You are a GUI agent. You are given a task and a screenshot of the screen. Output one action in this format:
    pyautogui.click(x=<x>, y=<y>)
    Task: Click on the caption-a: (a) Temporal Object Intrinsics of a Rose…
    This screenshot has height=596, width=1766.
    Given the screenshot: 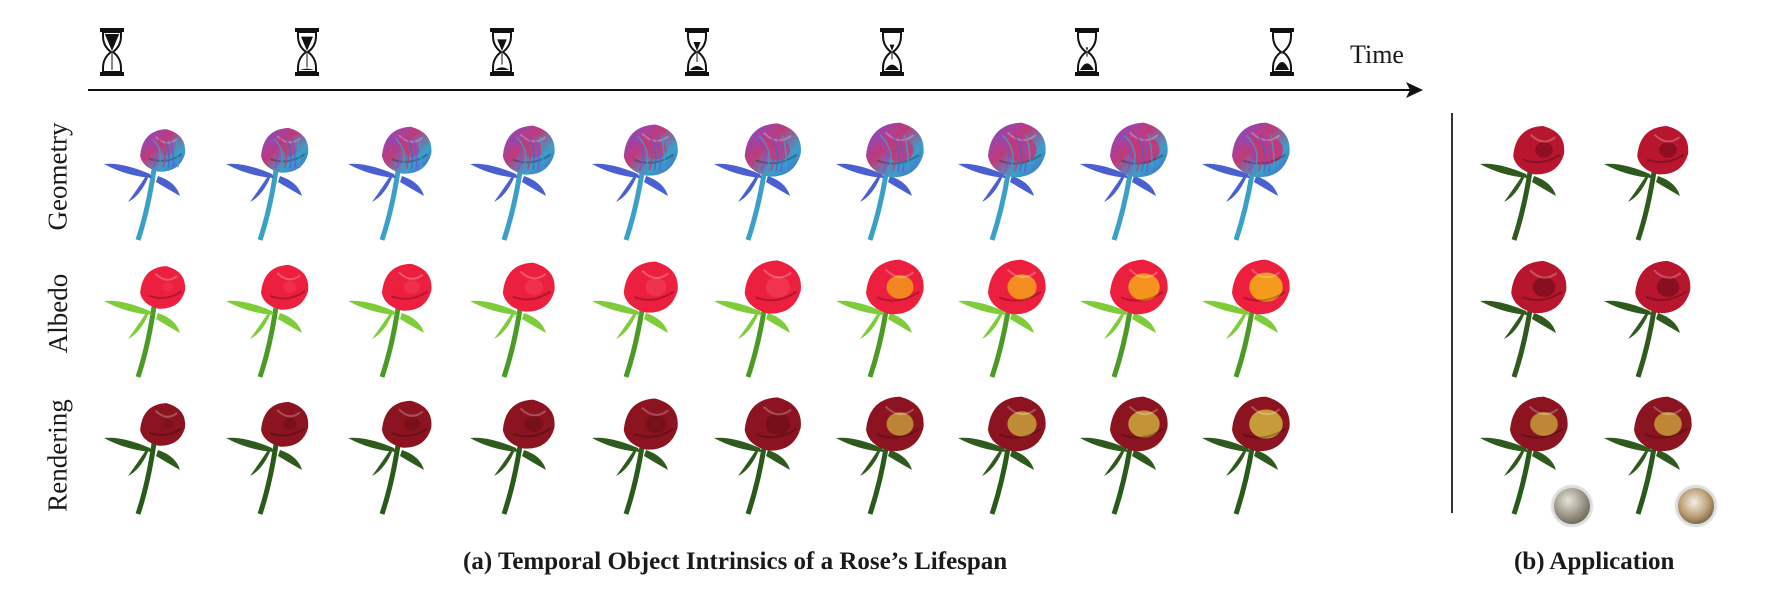 What is the action you would take?
    pyautogui.click(x=735, y=561)
    